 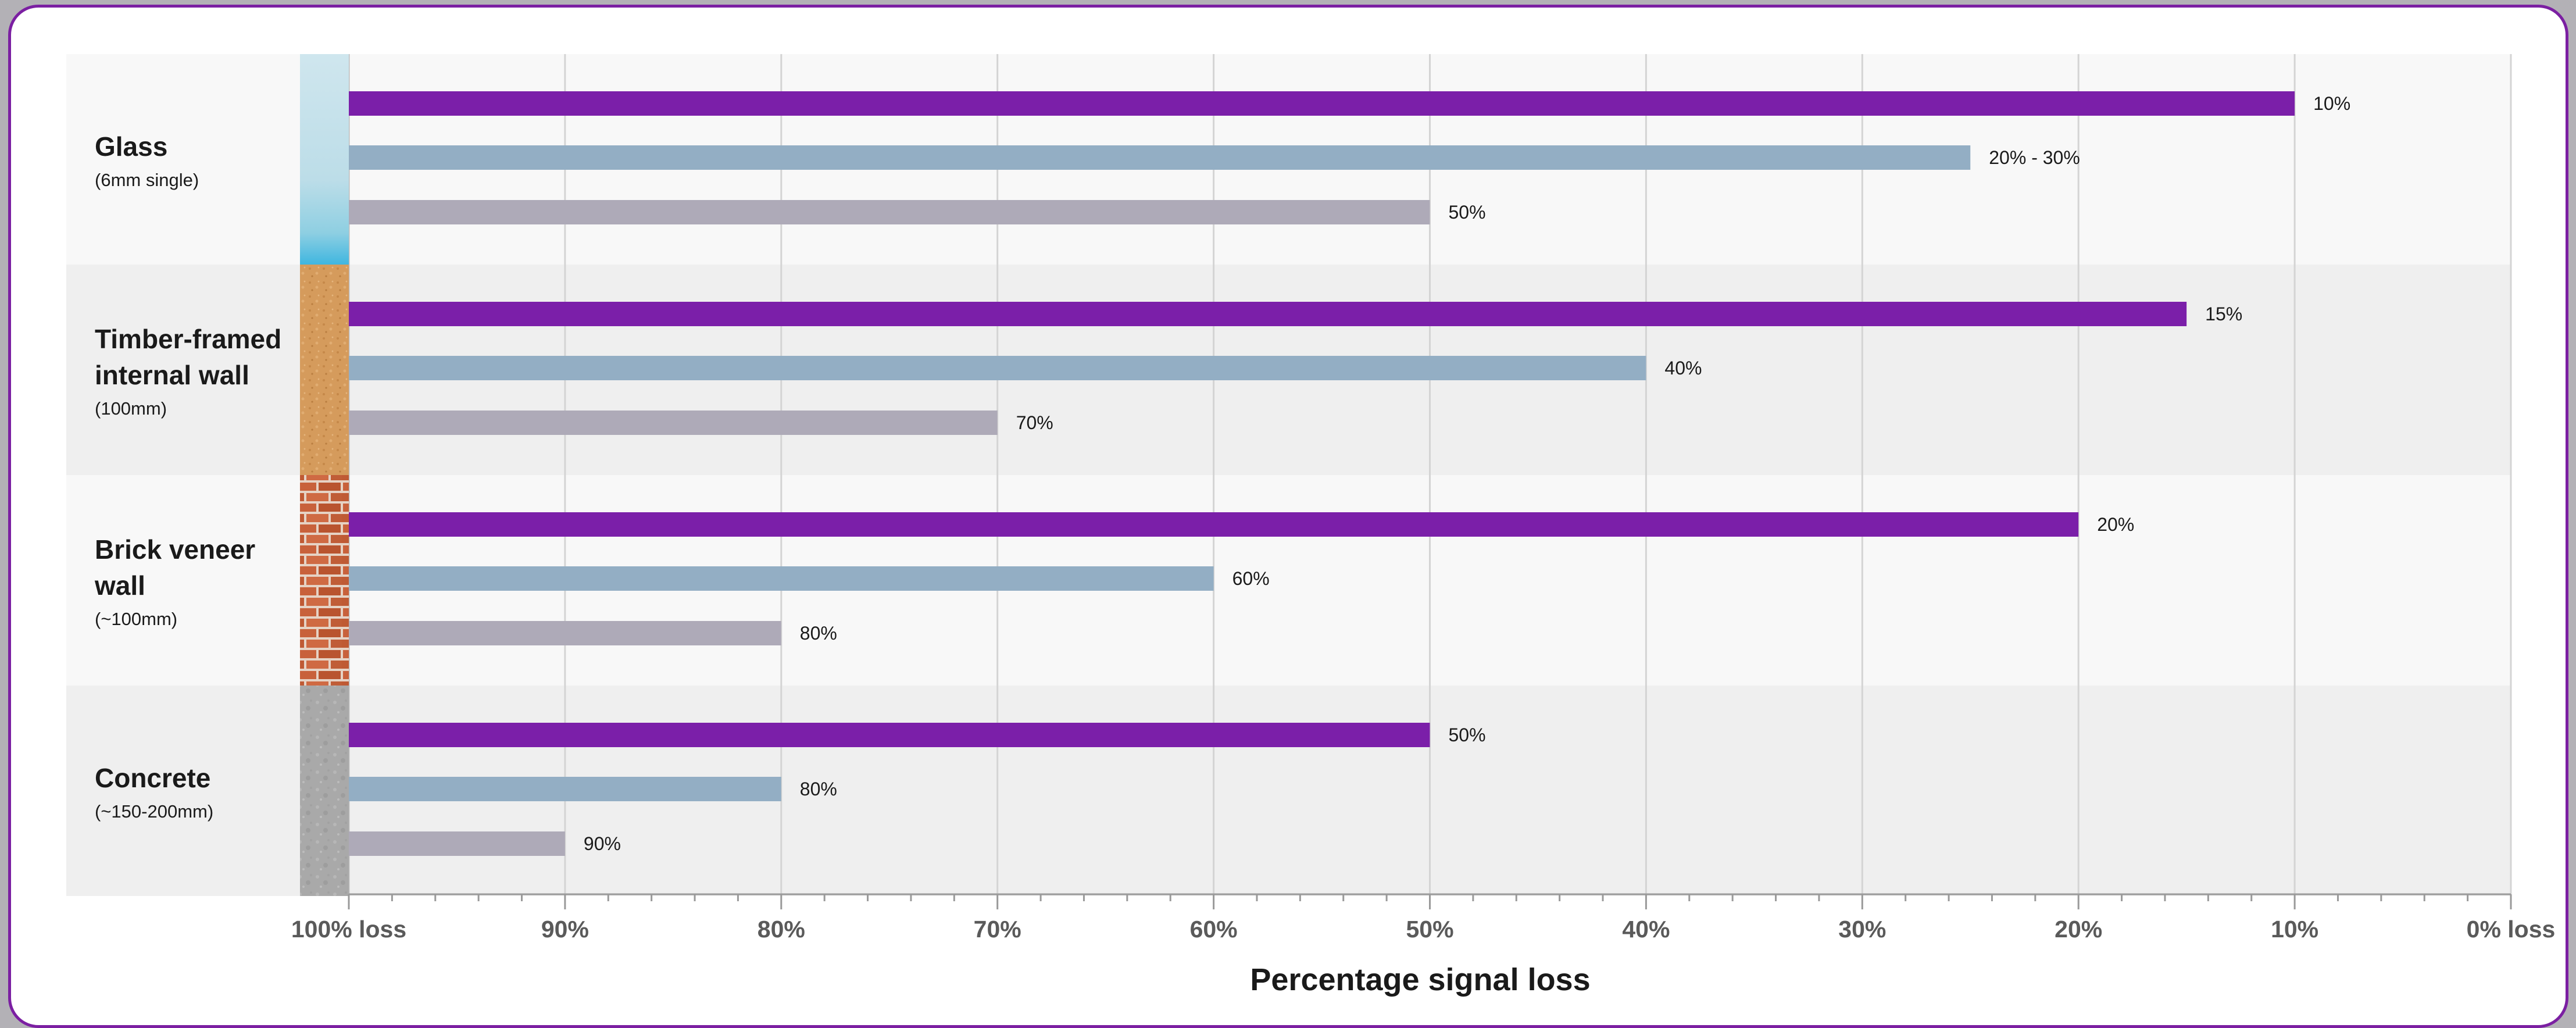 What do you see at coordinates (147, 180) in the screenshot?
I see `category-subtitle: (6mm single)` at bounding box center [147, 180].